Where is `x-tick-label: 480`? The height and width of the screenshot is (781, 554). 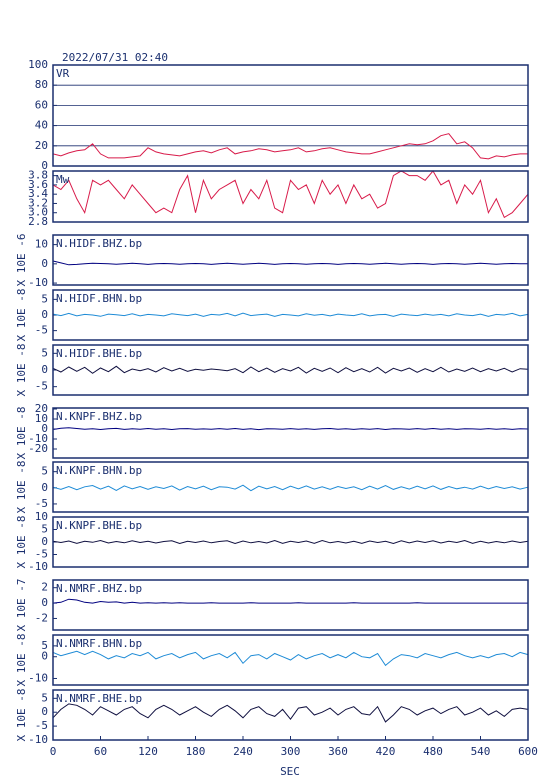
x-tick-label: 480 is located at coordinates (433, 751).